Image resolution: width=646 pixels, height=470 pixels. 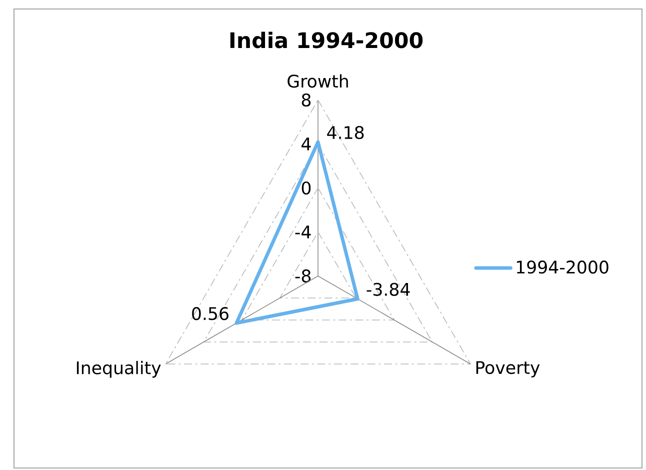 I want to click on y-tick-label: 0, so click(x=306, y=188).